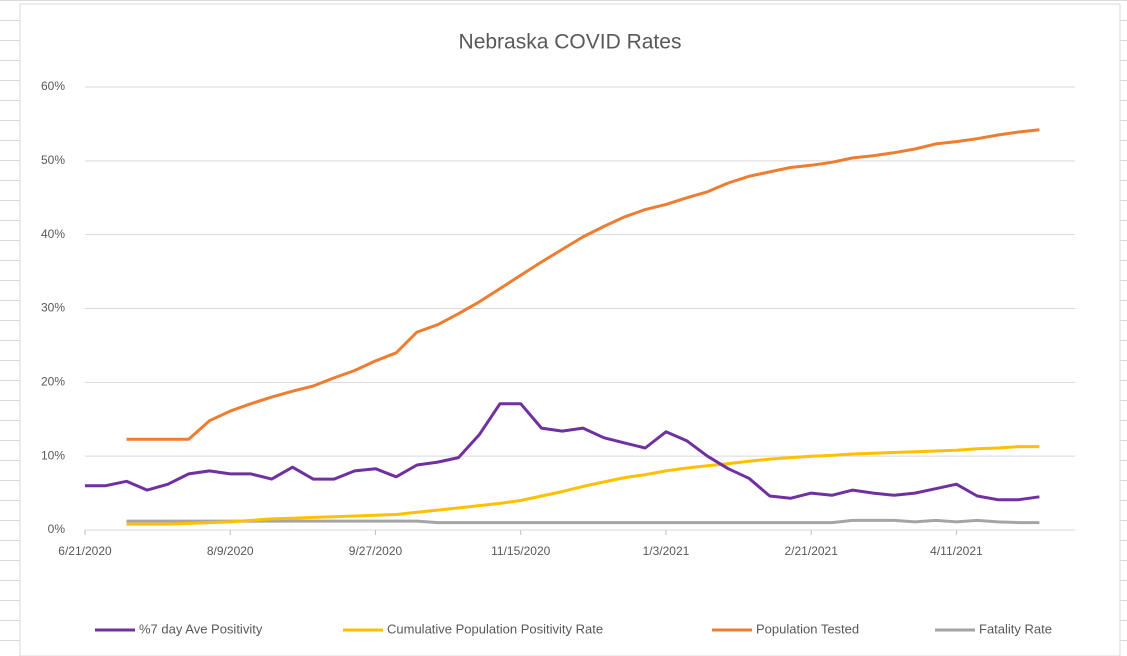  I want to click on x-tick-label: 11/15/2020, so click(520, 551).